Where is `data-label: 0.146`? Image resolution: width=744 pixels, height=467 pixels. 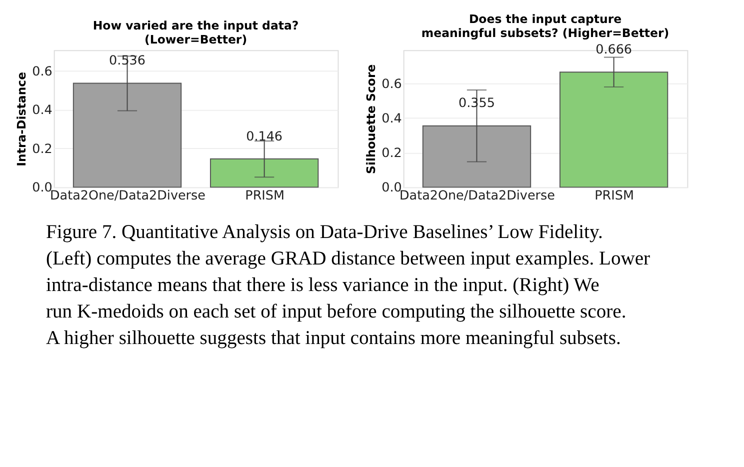 data-label: 0.146 is located at coordinates (264, 136).